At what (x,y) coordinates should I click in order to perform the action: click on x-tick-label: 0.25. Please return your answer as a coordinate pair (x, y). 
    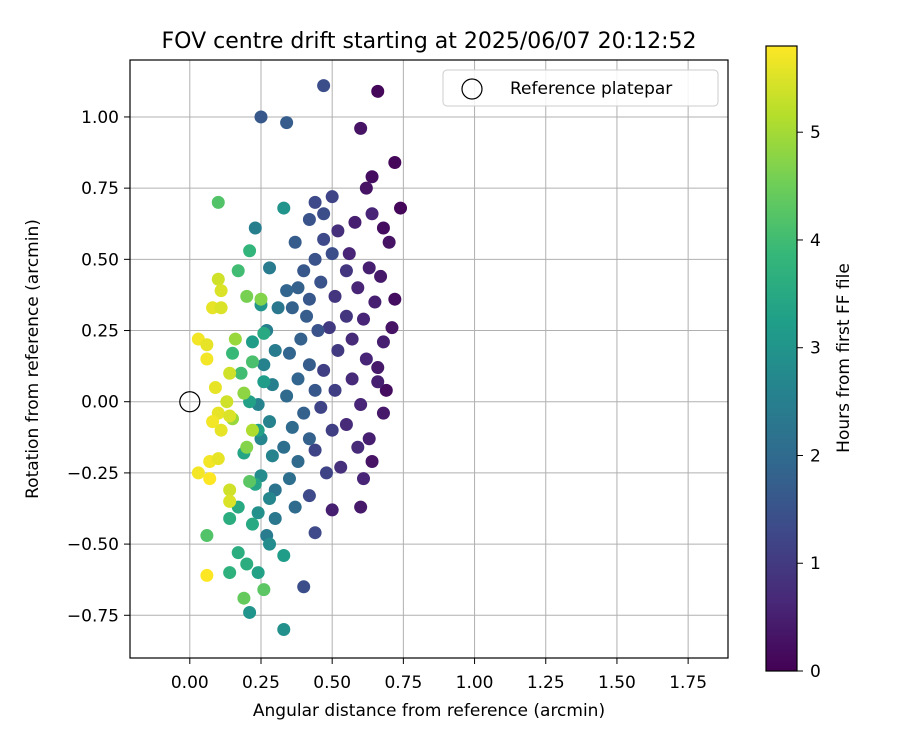
    Looking at the image, I should click on (261, 683).